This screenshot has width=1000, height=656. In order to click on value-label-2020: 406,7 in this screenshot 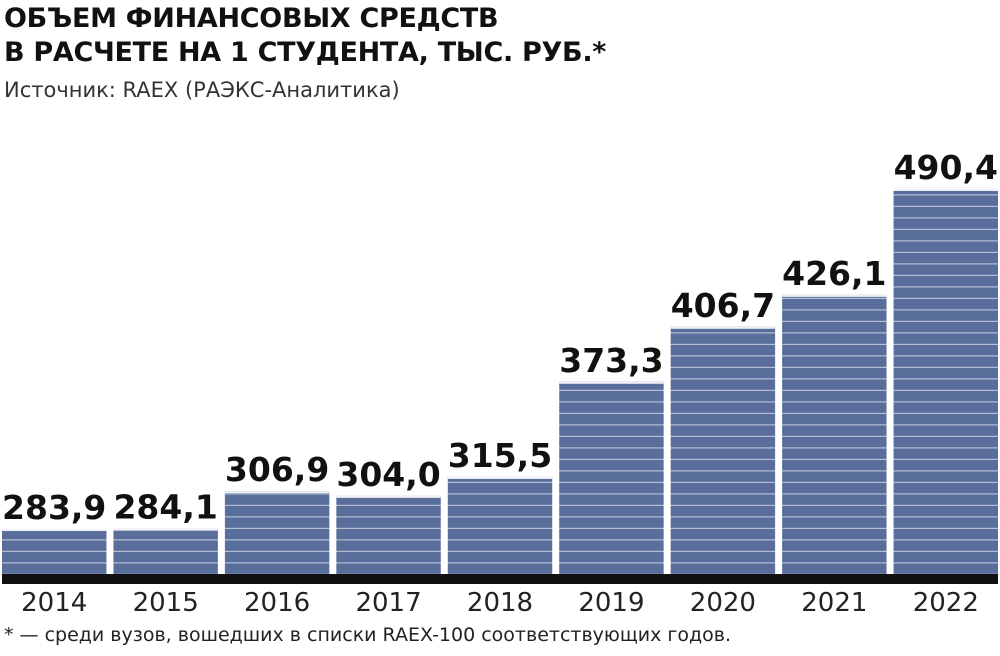, I will do `click(723, 305)`.